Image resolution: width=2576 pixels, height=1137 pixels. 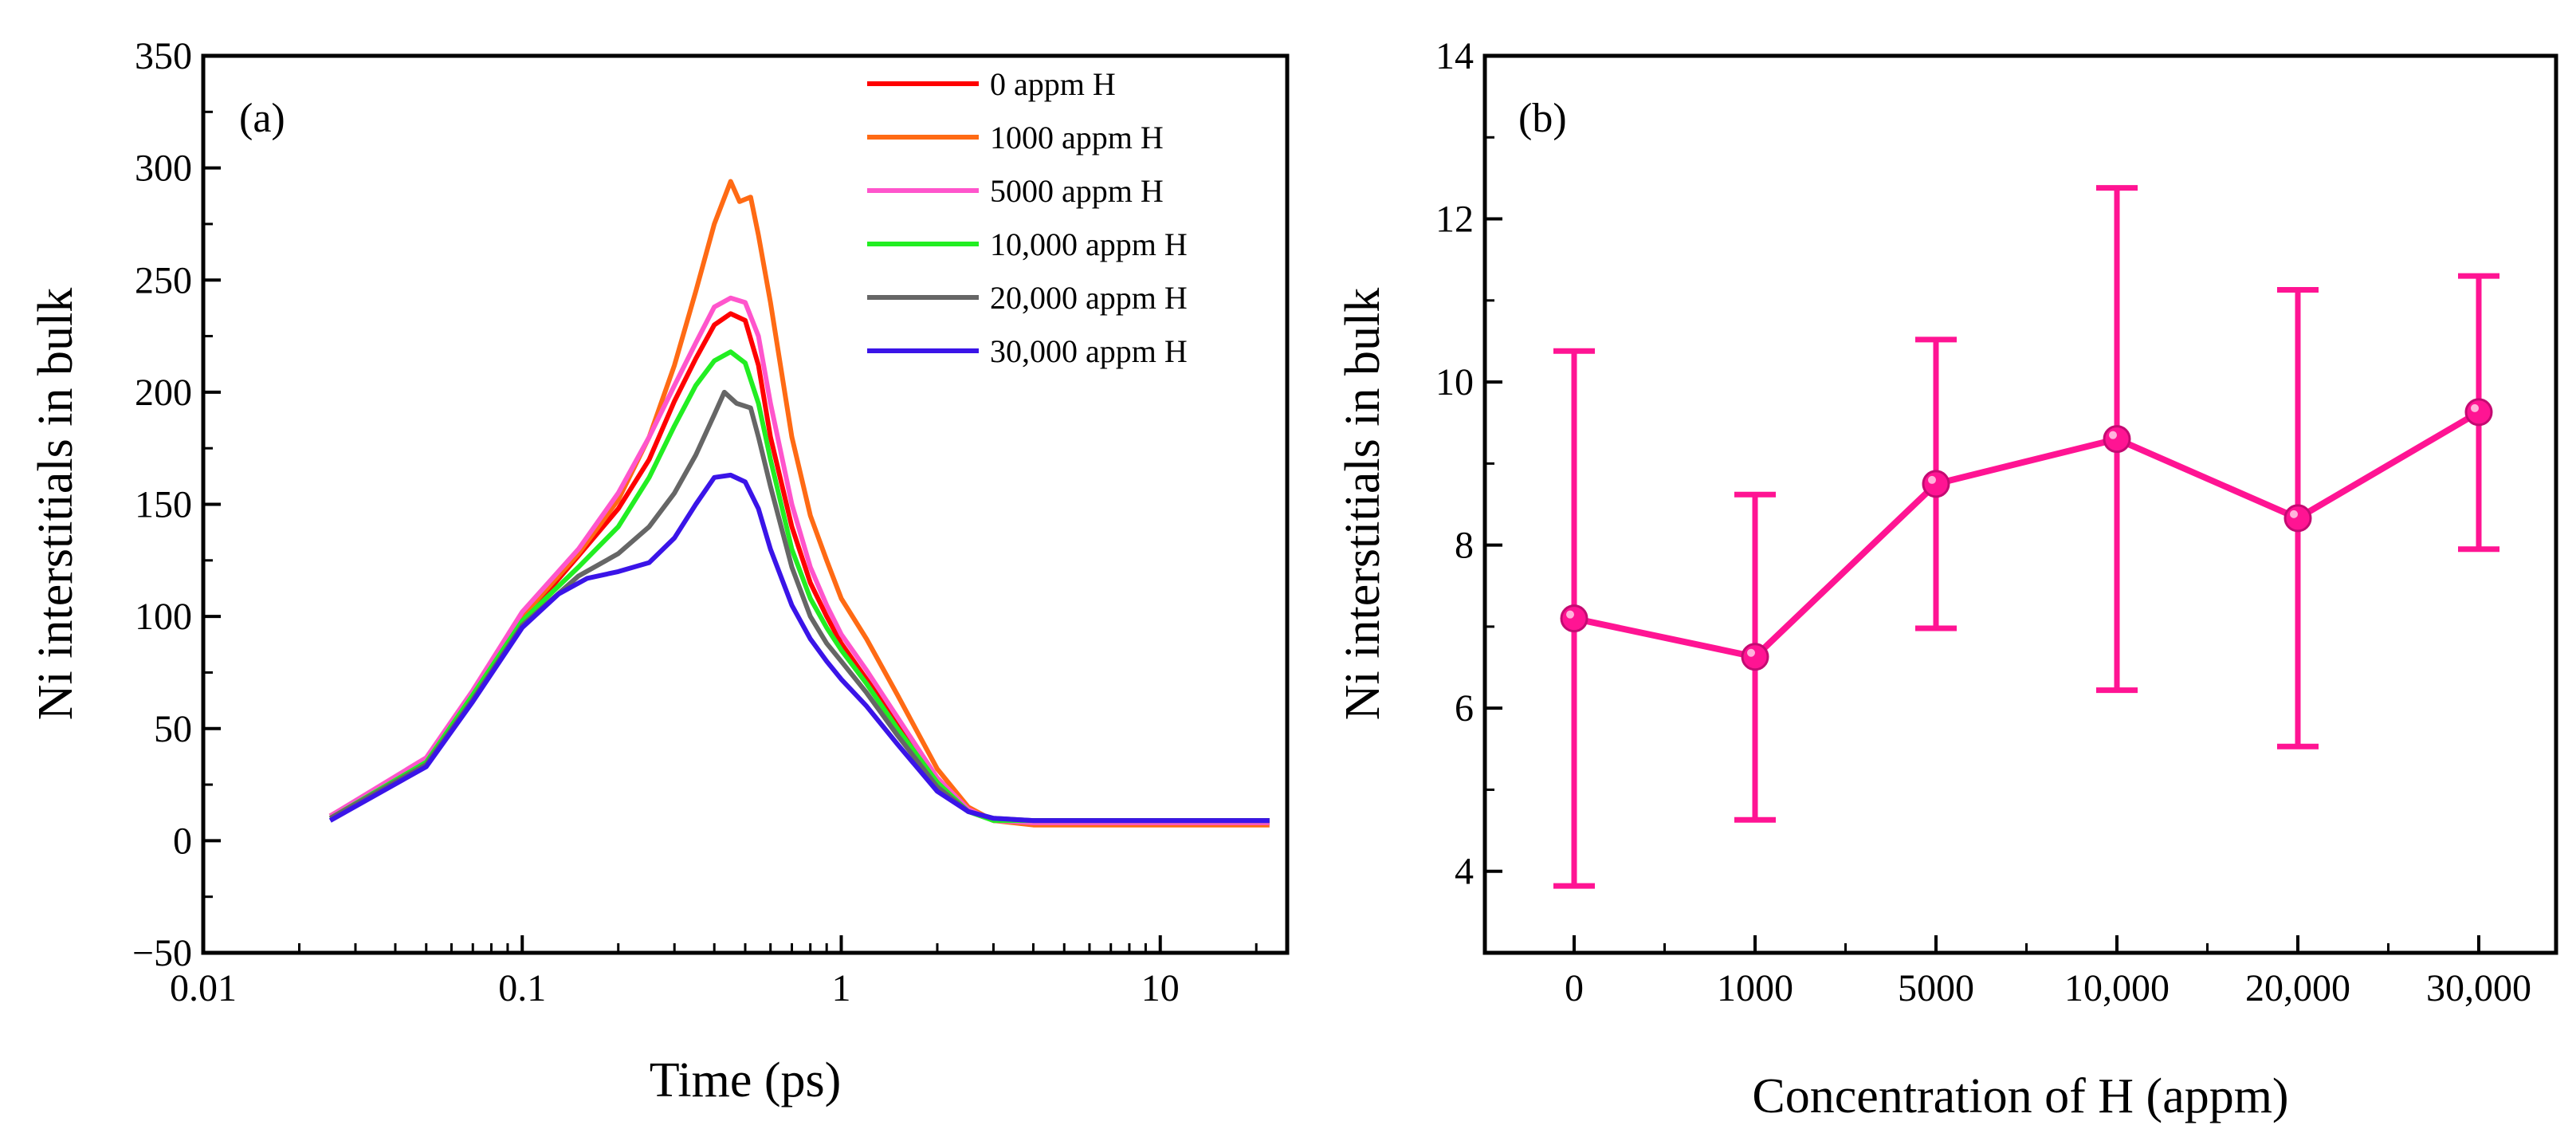 I want to click on panel-label-b: (b), so click(x=1542, y=118).